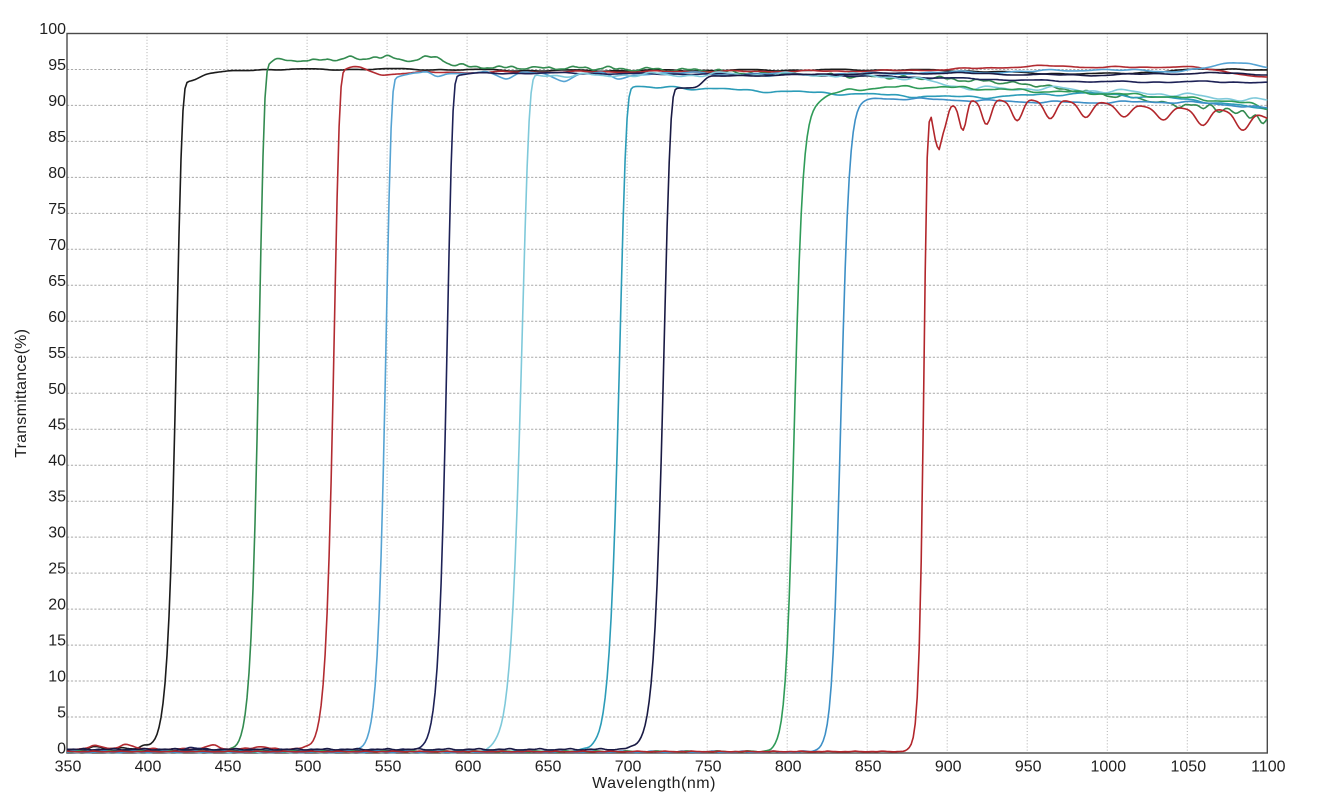 The image size is (1318, 795). I want to click on svg-text: 100, so click(52, 29).